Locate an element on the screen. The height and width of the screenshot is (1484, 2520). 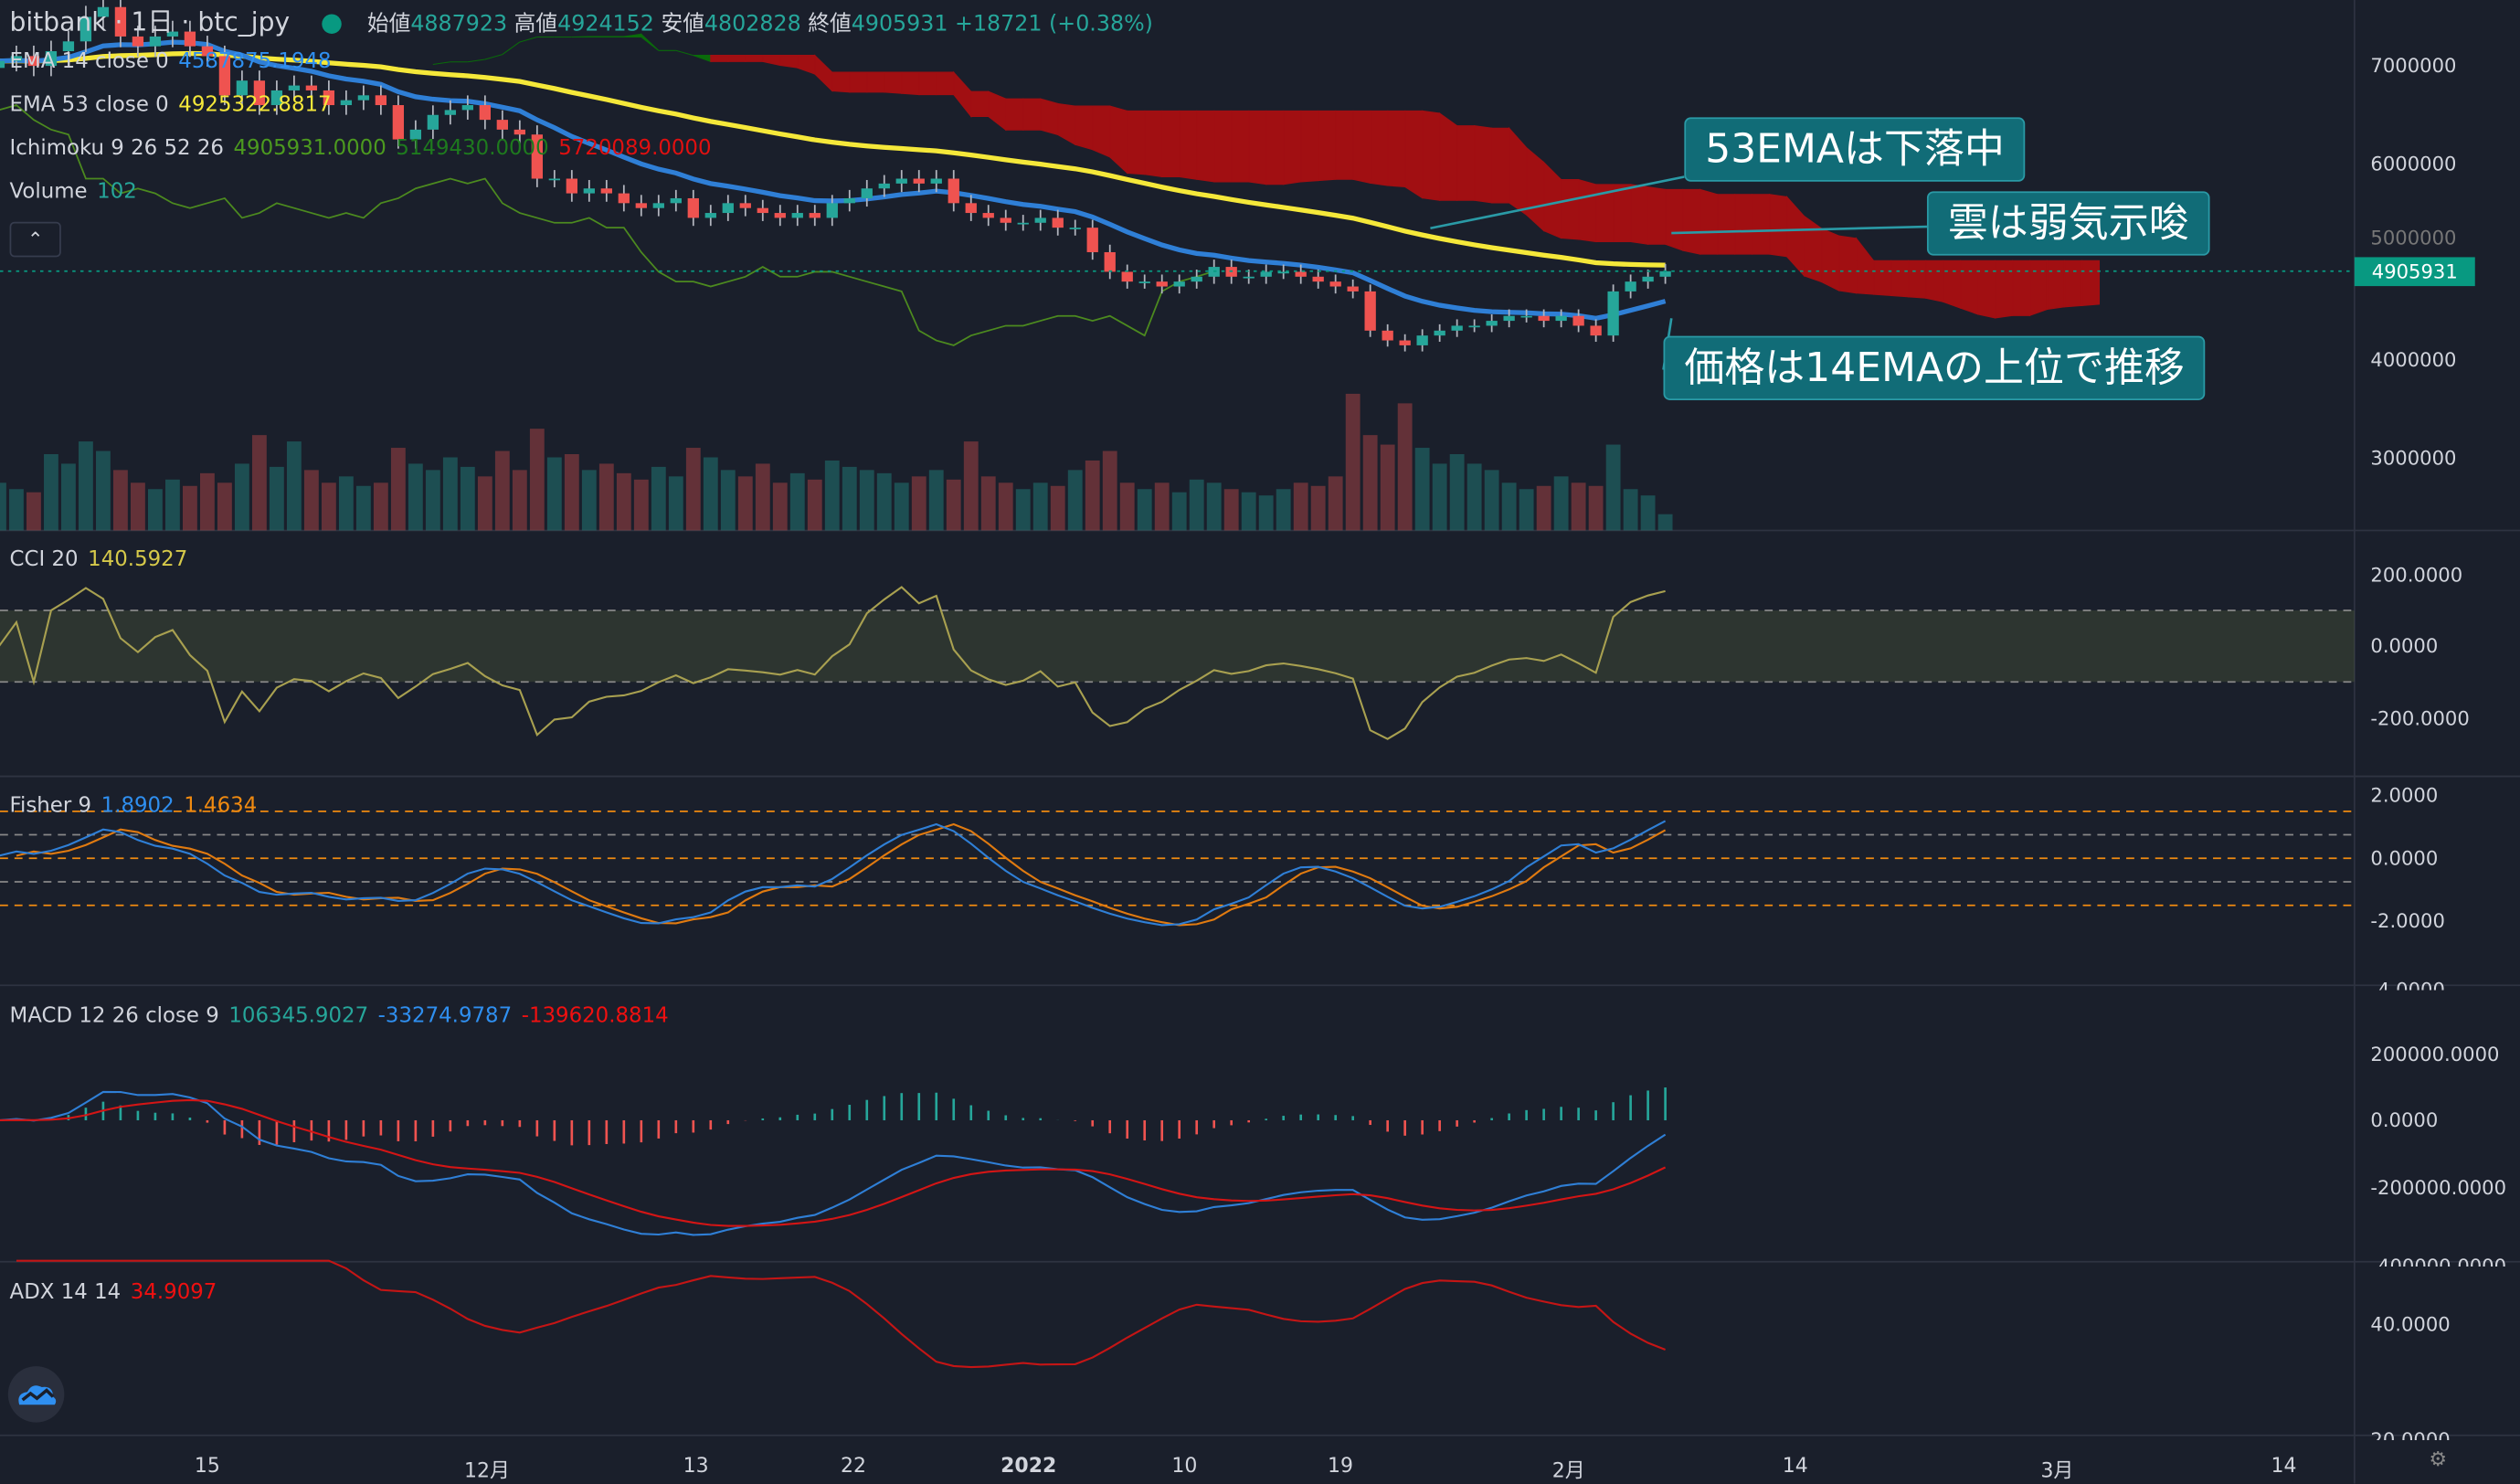
legend-cci: CCI 20 140.5927 is located at coordinates (99, 560).